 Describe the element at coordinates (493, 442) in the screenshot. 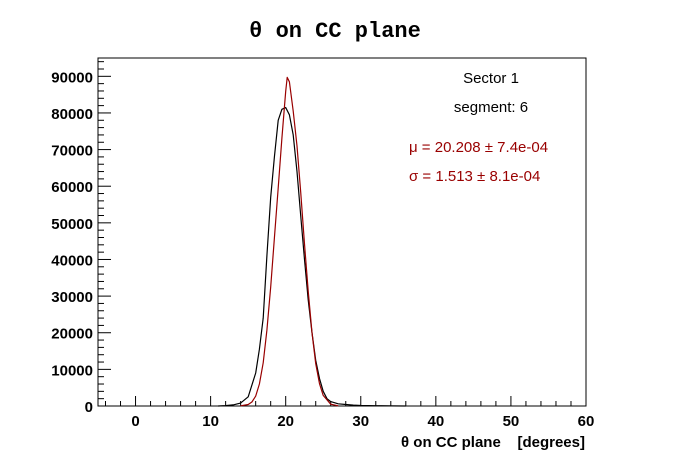

I see `x-axis-title: θ on CC plane [degrees]` at that location.